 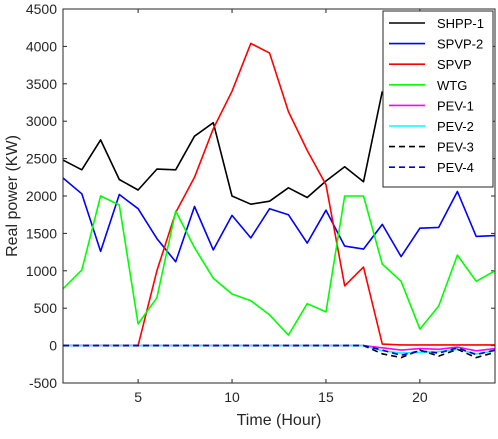 What do you see at coordinates (41, 121) in the screenshot?
I see `y-tick-label: 3000` at bounding box center [41, 121].